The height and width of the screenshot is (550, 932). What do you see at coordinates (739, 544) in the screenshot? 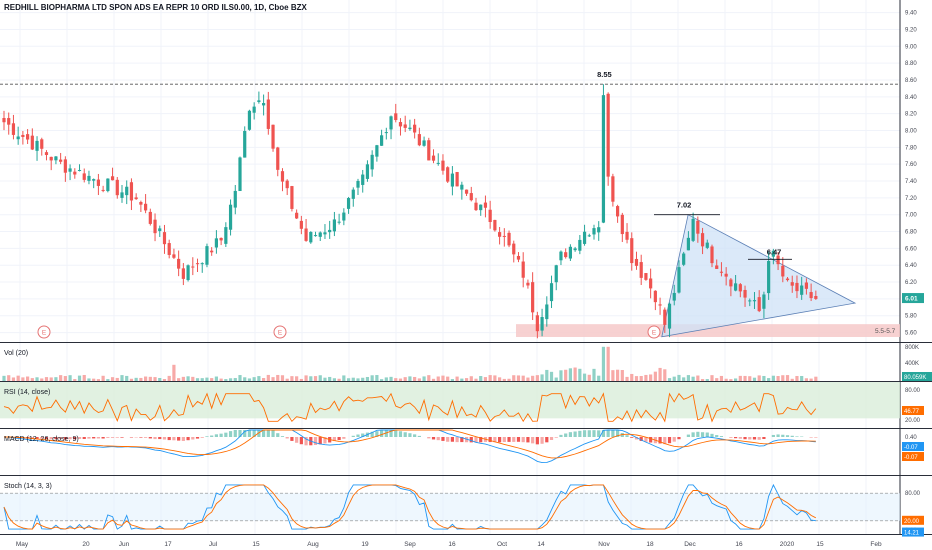
I see `time-axis-tick-label: 16` at bounding box center [739, 544].